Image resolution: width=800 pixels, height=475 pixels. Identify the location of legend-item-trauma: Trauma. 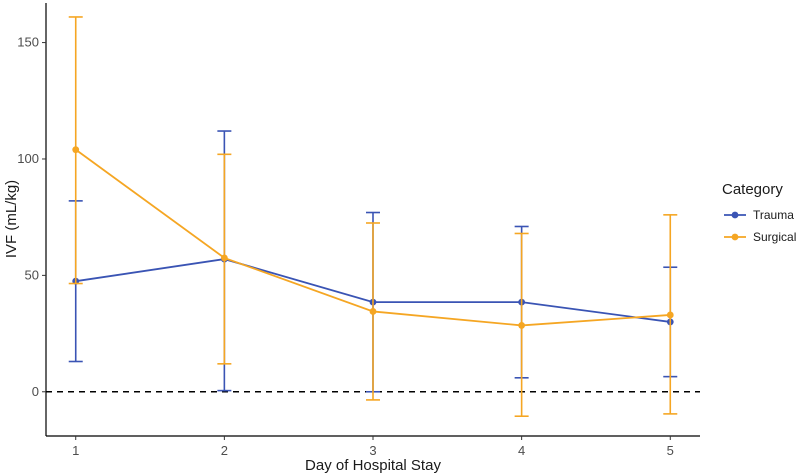
(759, 215).